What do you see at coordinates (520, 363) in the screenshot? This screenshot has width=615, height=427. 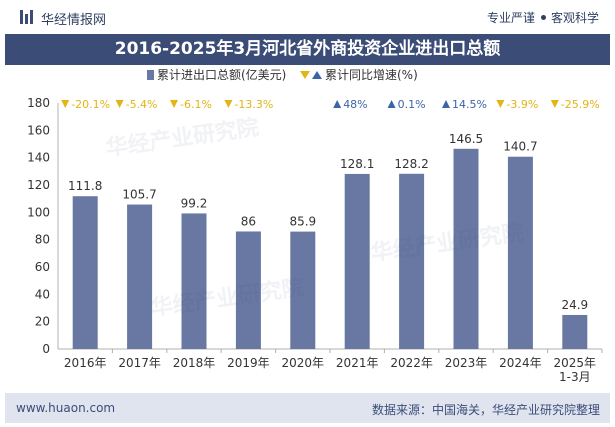 I see `x-tick-label: 2024年` at bounding box center [520, 363].